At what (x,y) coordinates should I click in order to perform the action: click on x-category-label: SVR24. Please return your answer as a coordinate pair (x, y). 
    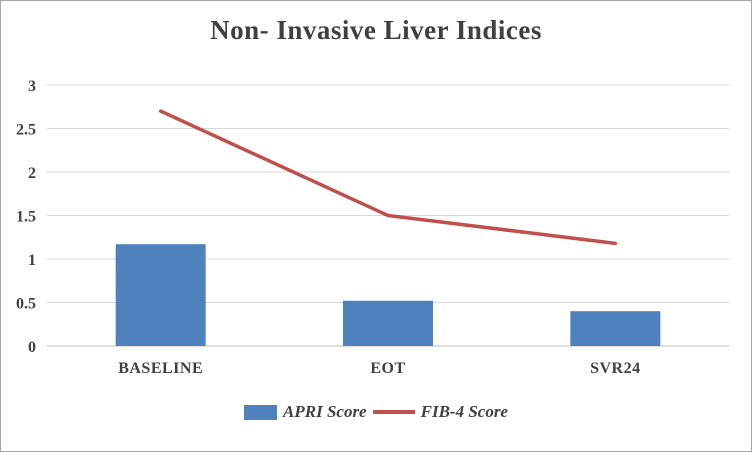
    Looking at the image, I should click on (615, 368).